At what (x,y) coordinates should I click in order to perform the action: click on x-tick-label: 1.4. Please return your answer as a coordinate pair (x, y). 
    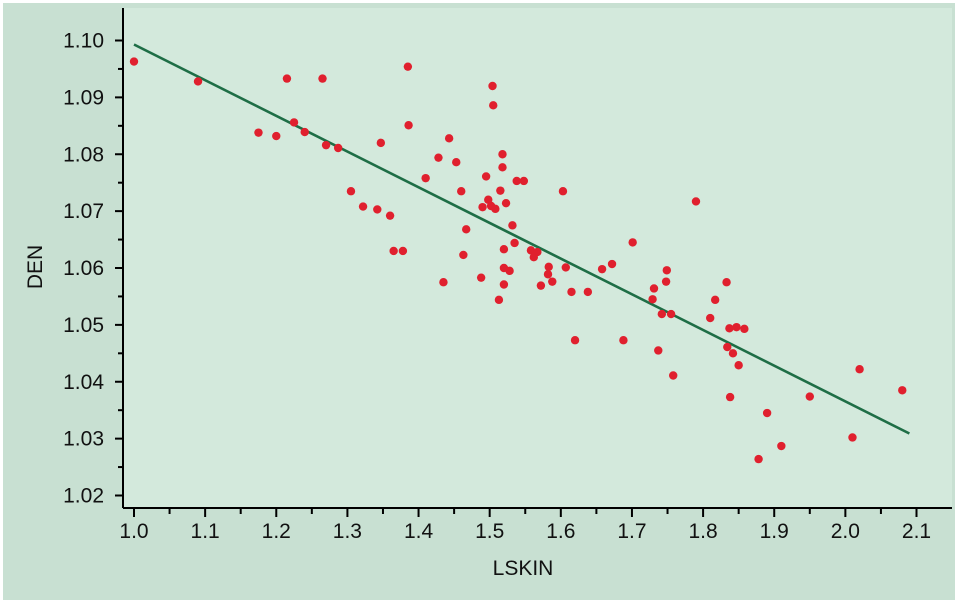
    Looking at the image, I should click on (419, 531).